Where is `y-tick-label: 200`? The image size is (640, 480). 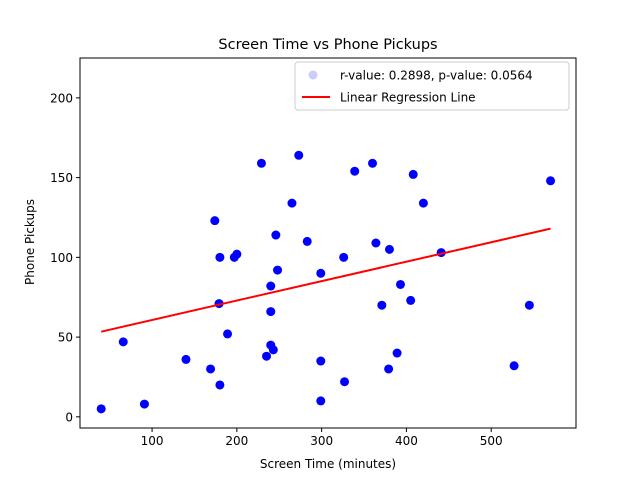
y-tick-label: 200 is located at coordinates (61, 98).